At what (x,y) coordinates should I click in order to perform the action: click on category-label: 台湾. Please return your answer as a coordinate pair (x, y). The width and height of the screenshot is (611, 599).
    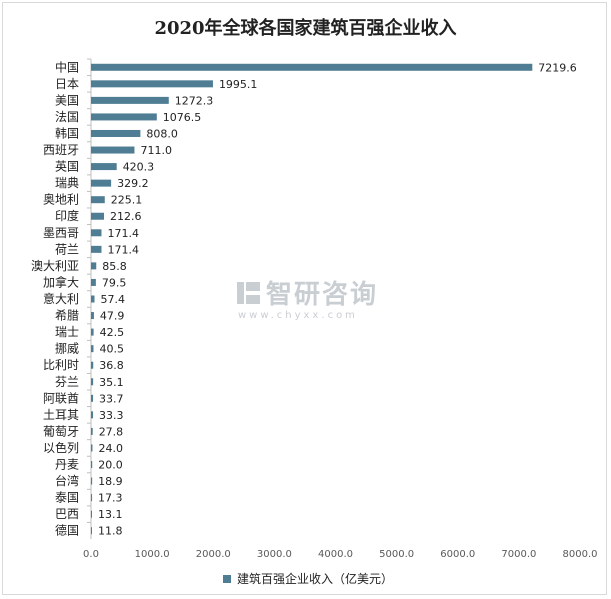
    Looking at the image, I should click on (67, 480).